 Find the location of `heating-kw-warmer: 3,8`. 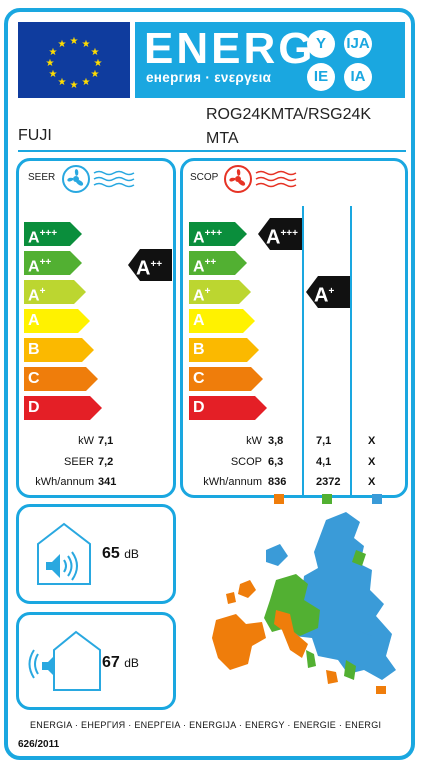

heating-kw-warmer: 3,8 is located at coordinates (276, 441).